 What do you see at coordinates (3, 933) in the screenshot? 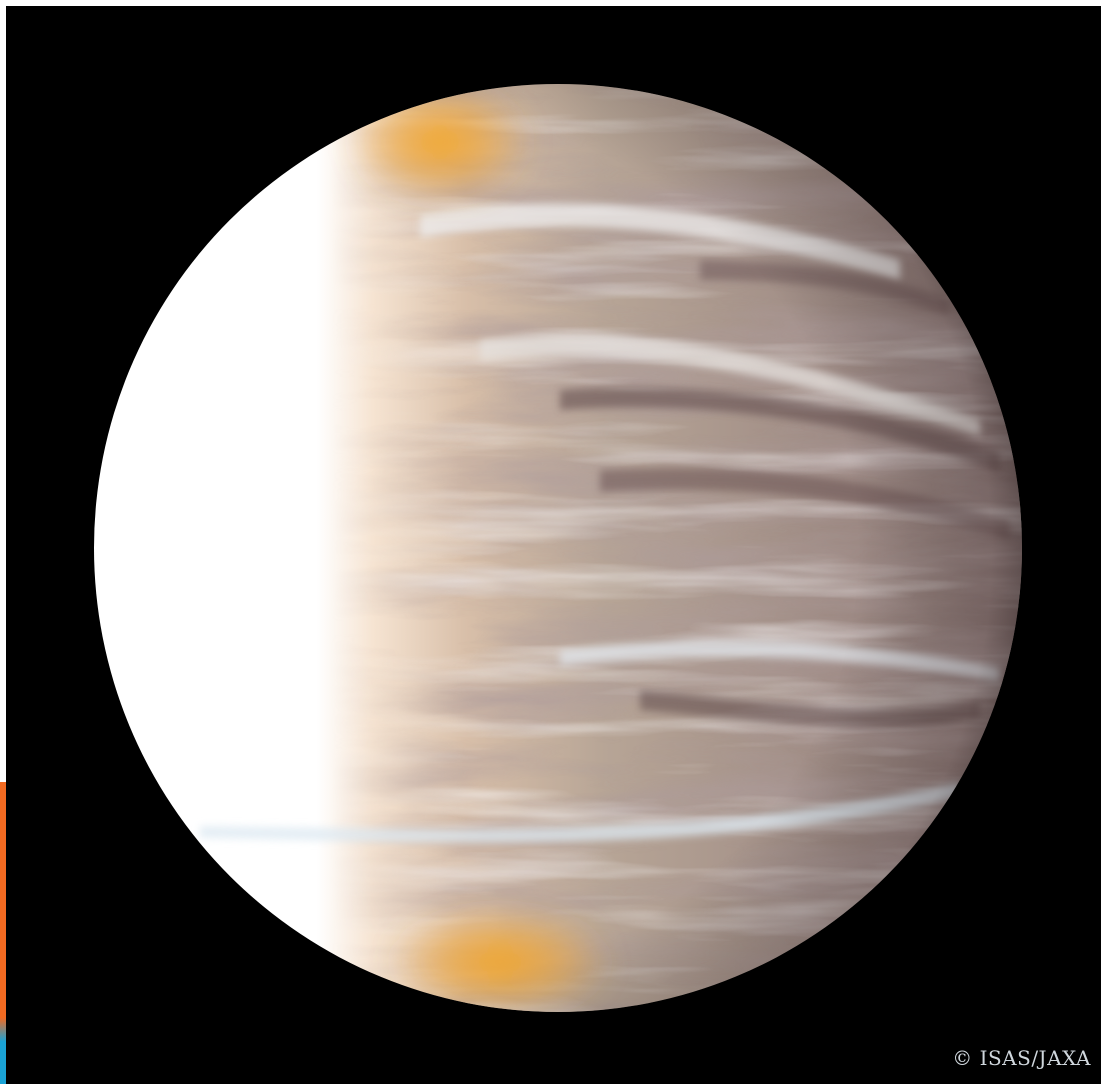
I see `accent-stripe` at bounding box center [3, 933].